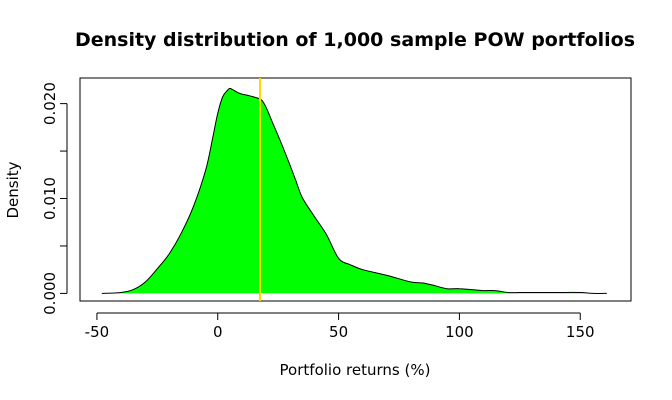 The width and height of the screenshot is (672, 400). I want to click on x-axis-label: Portfolio returns (%), so click(355, 370).